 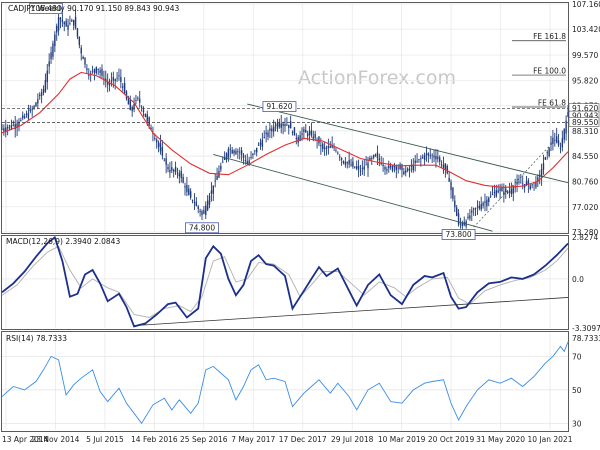 I want to click on annotation-label: 73.800, so click(x=458, y=234).